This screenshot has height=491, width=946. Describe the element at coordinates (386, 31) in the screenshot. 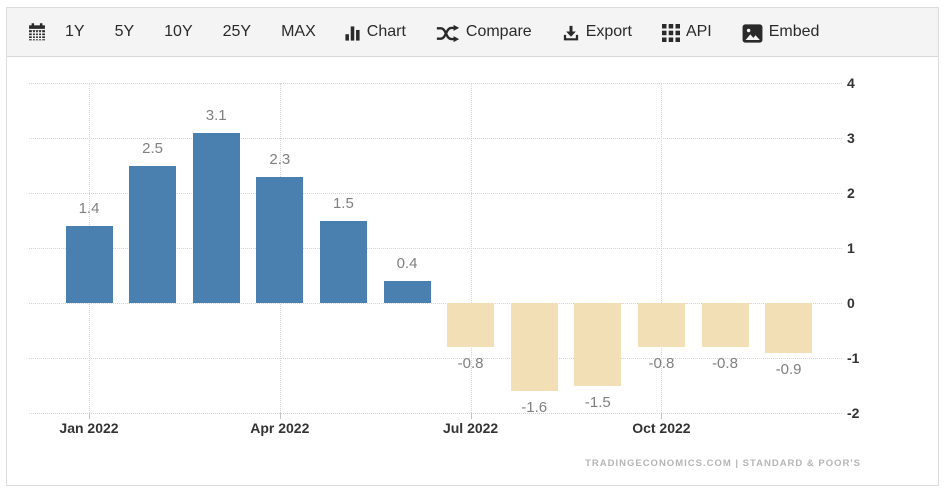

I see `chart-label: Chart` at that location.